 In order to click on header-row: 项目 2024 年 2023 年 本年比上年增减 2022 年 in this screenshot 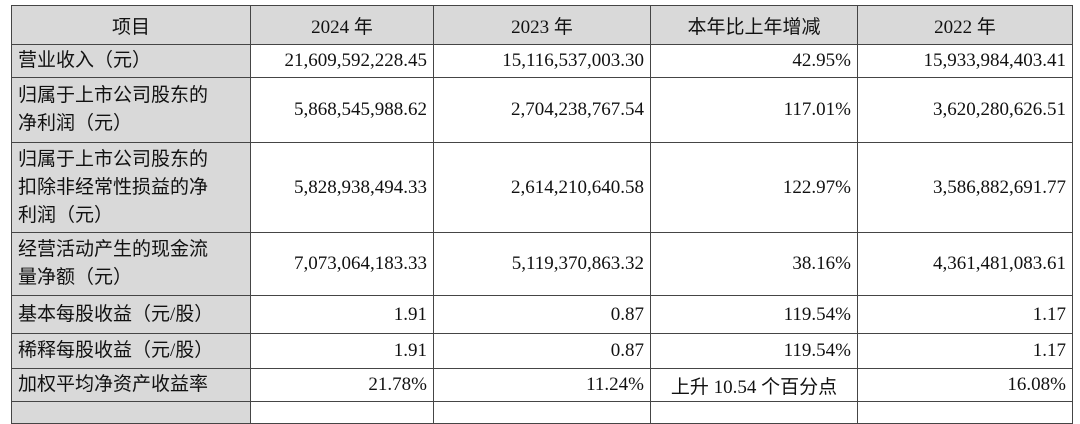, I will do `click(542, 25)`.